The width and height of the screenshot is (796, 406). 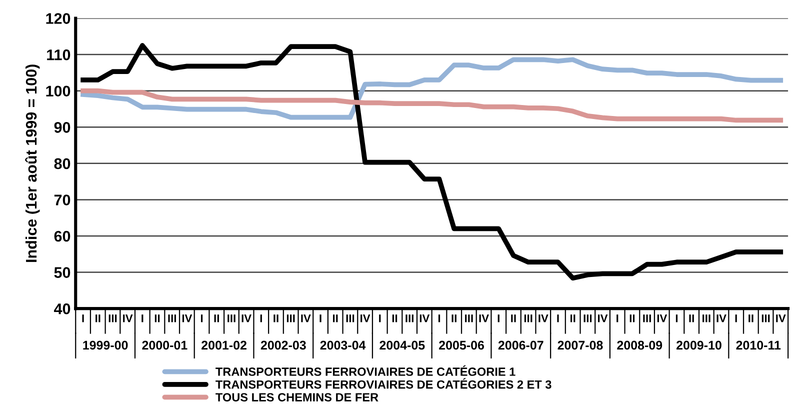 What do you see at coordinates (62, 272) in the screenshot?
I see `y-tick-label: 50` at bounding box center [62, 272].